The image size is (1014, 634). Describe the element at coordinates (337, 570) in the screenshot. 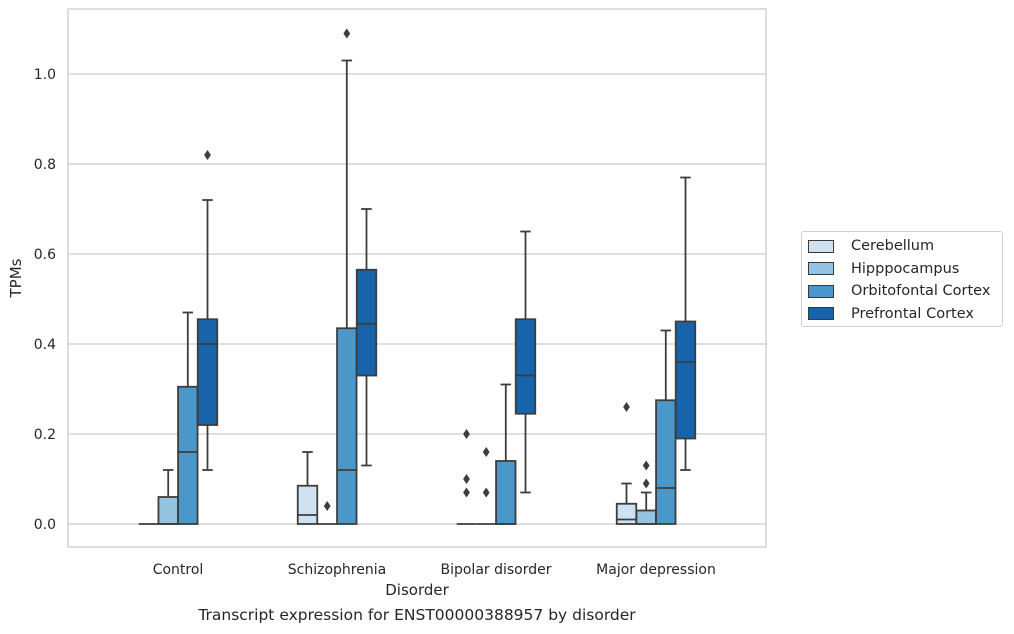

I see `x-tick-label: Schizophrenia` at that location.